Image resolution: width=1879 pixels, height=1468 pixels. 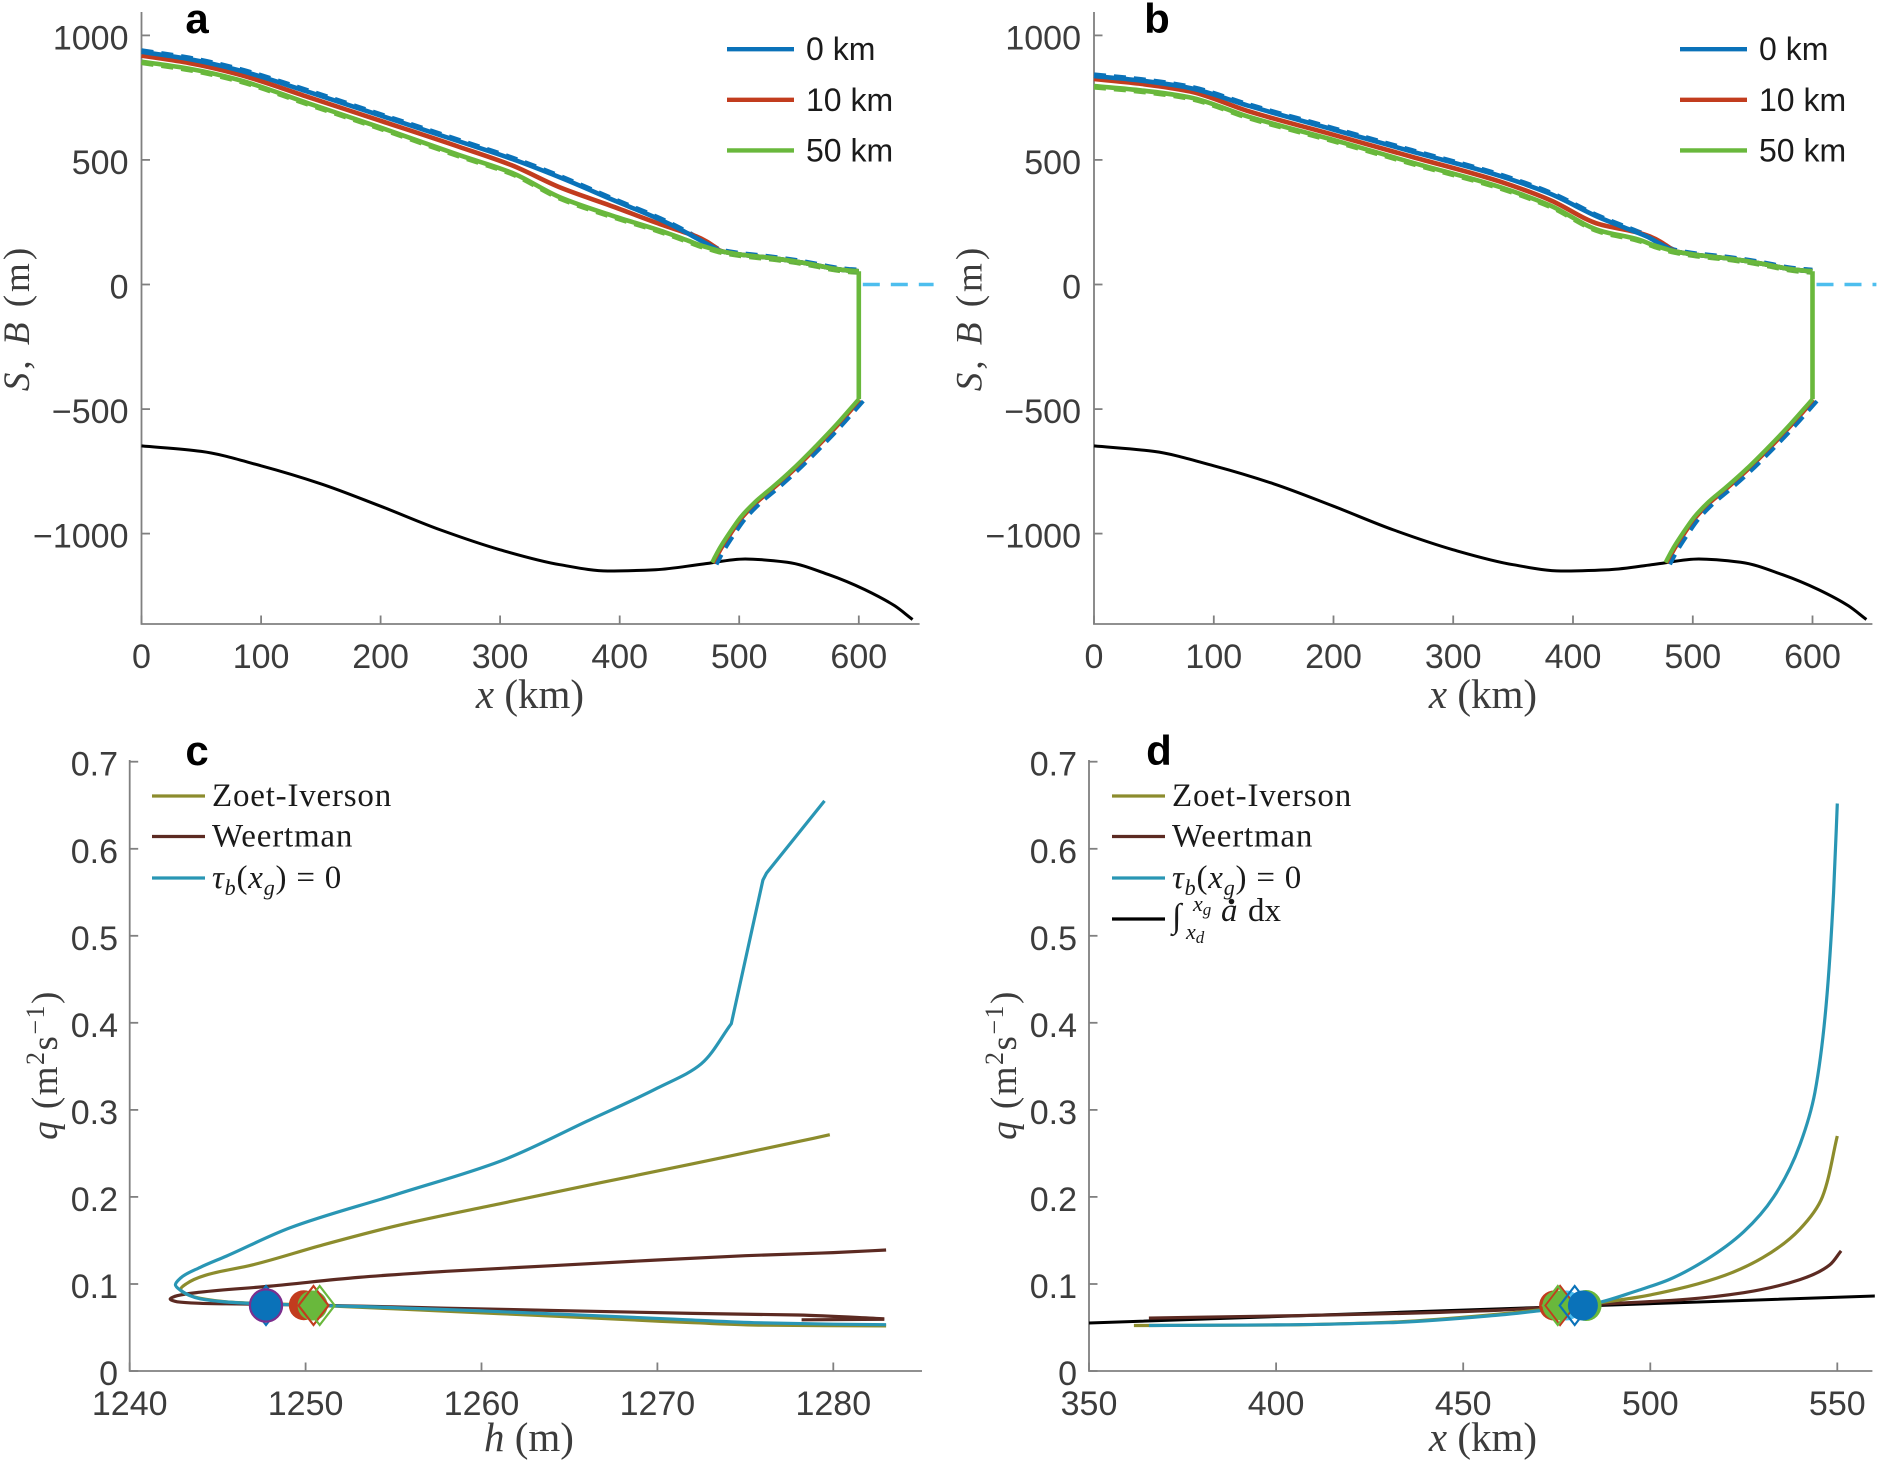 What do you see at coordinates (1463, 1404) in the screenshot?
I see `svg-text: 450` at bounding box center [1463, 1404].